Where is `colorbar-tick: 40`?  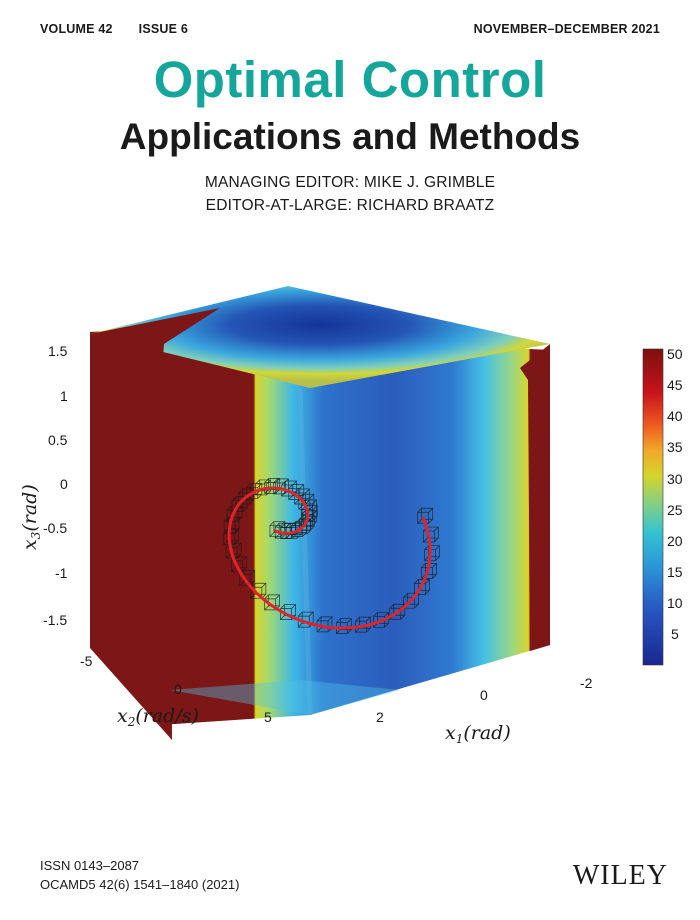
colorbar-tick: 40 is located at coordinates (675, 416).